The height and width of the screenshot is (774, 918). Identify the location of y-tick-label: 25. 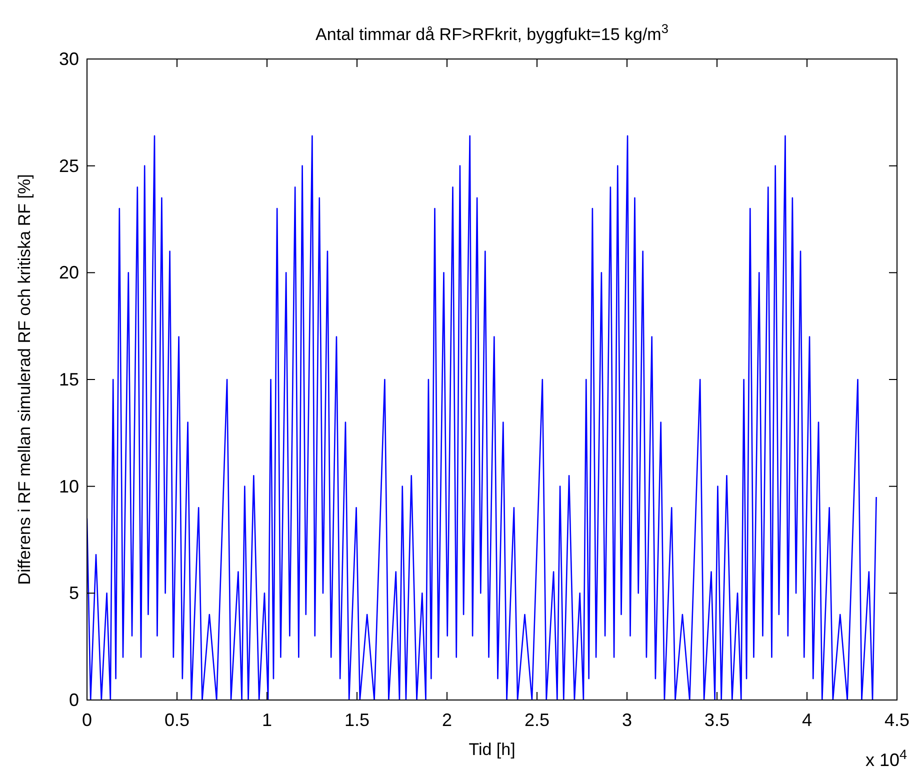
(68, 166).